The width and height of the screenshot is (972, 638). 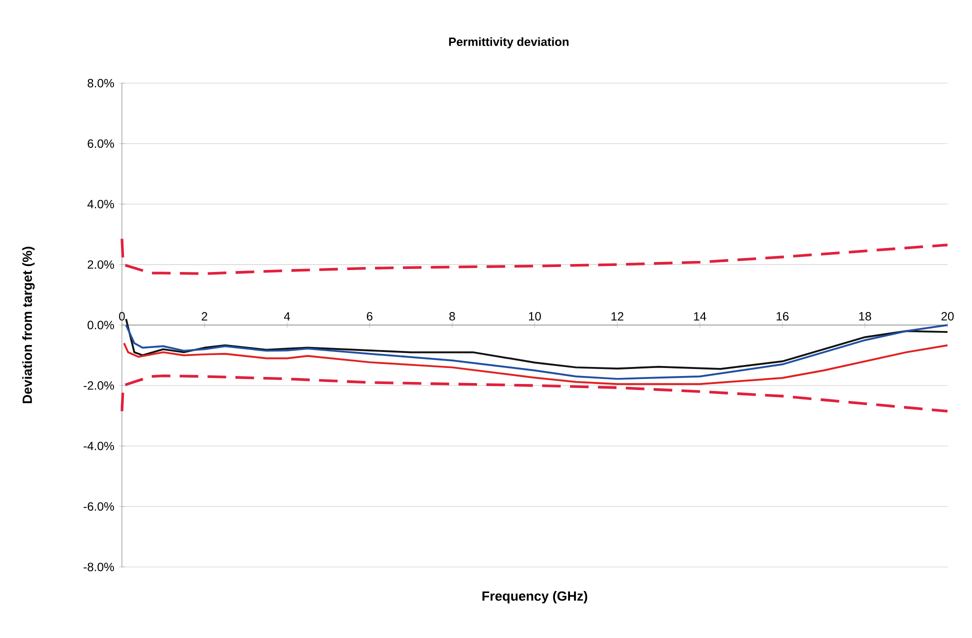 What do you see at coordinates (452, 316) in the screenshot?
I see `x-tick-label: 8` at bounding box center [452, 316].